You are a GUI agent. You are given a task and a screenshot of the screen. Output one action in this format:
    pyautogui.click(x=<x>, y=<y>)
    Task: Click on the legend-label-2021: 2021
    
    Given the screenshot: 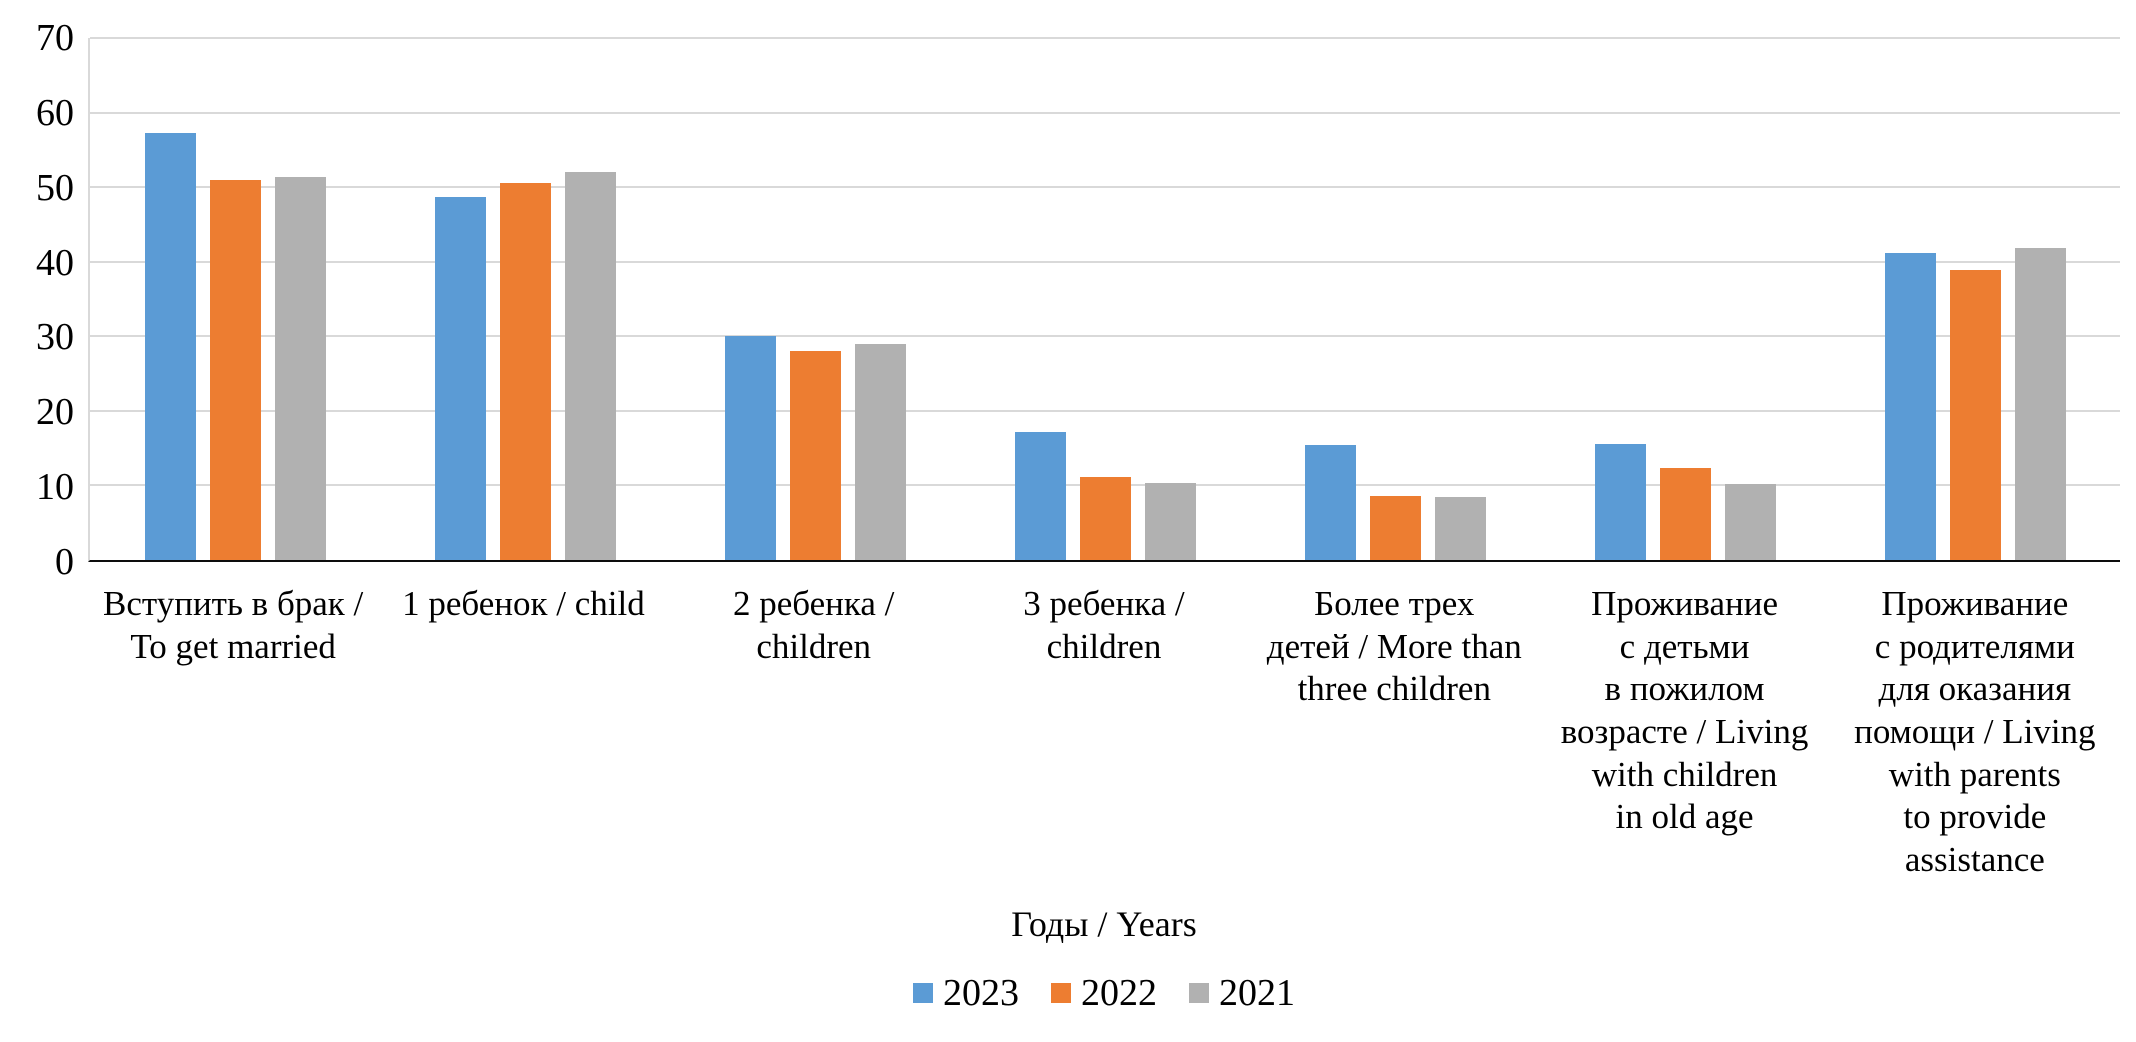 What is the action you would take?
    pyautogui.click(x=1257, y=993)
    